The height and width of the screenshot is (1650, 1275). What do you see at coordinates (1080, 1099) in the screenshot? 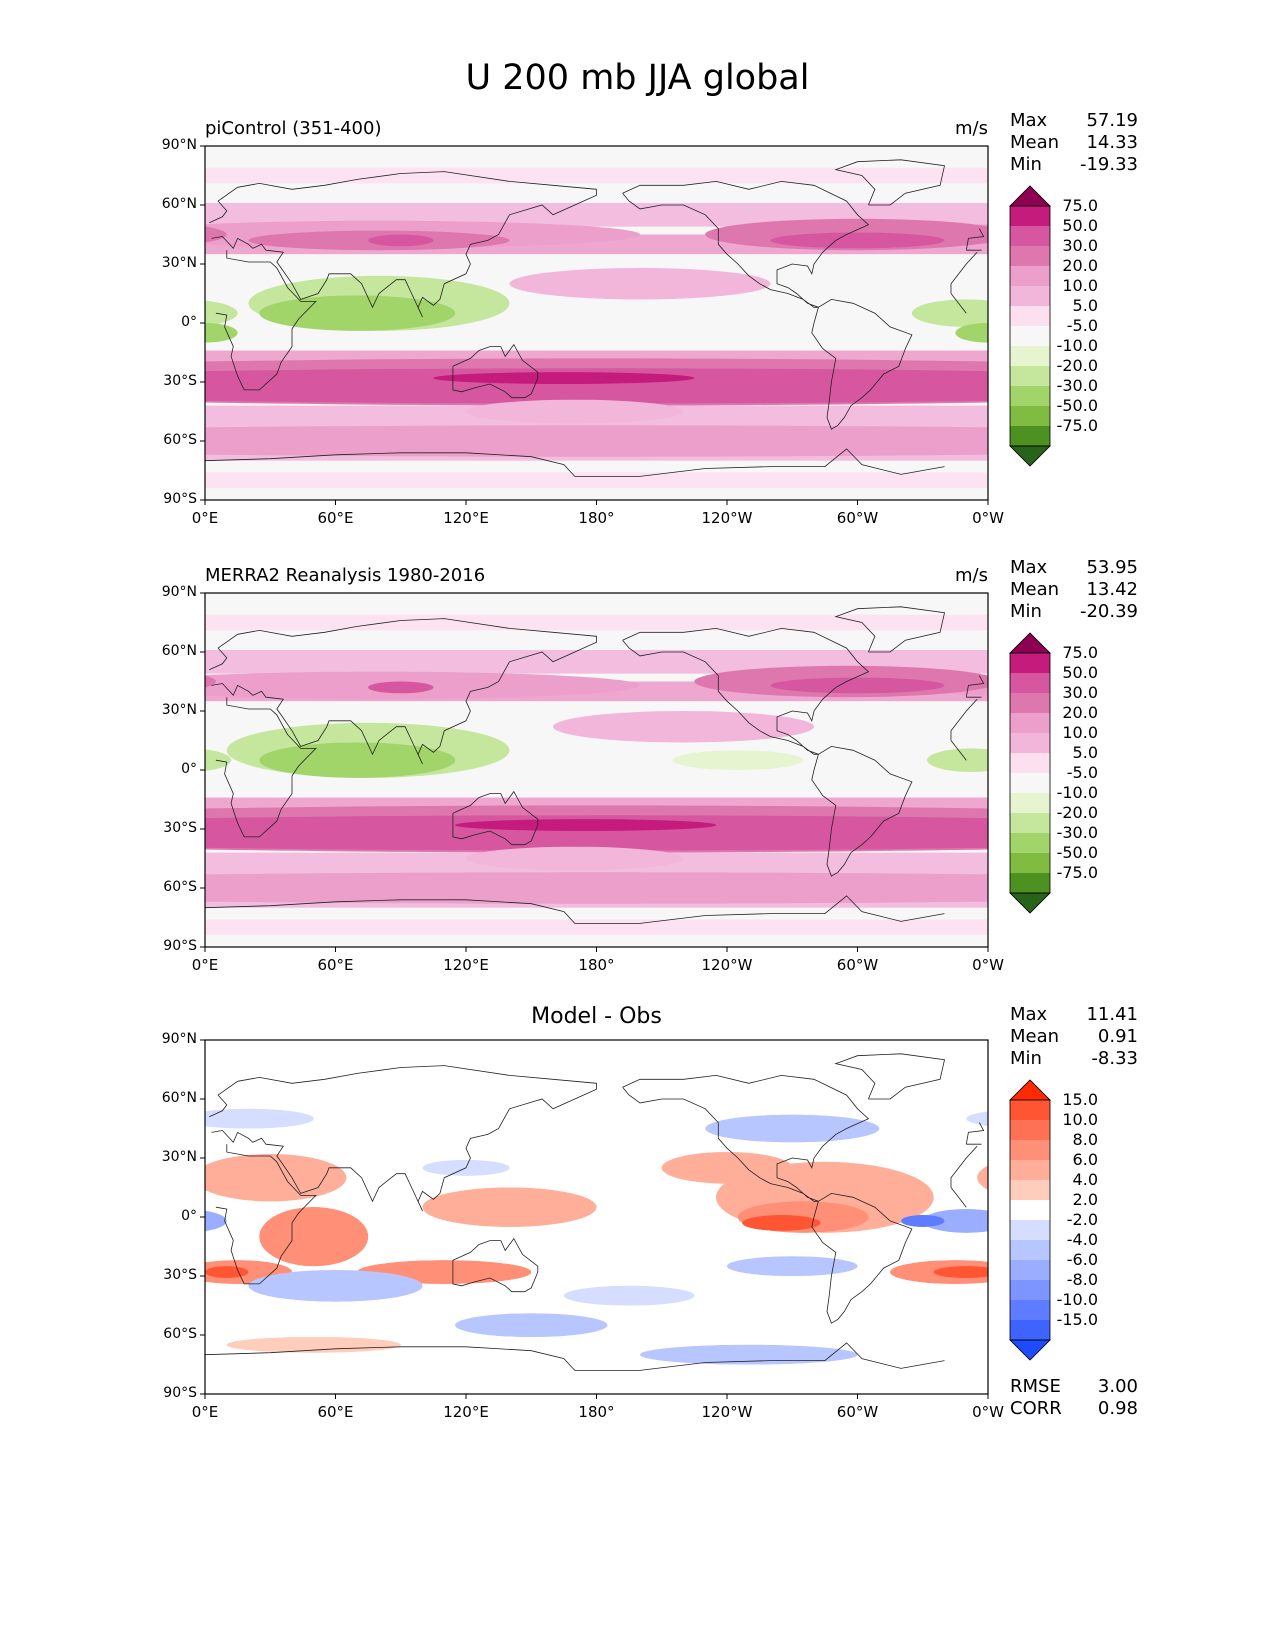
I see `colorbar-label: 15.0` at bounding box center [1080, 1099].